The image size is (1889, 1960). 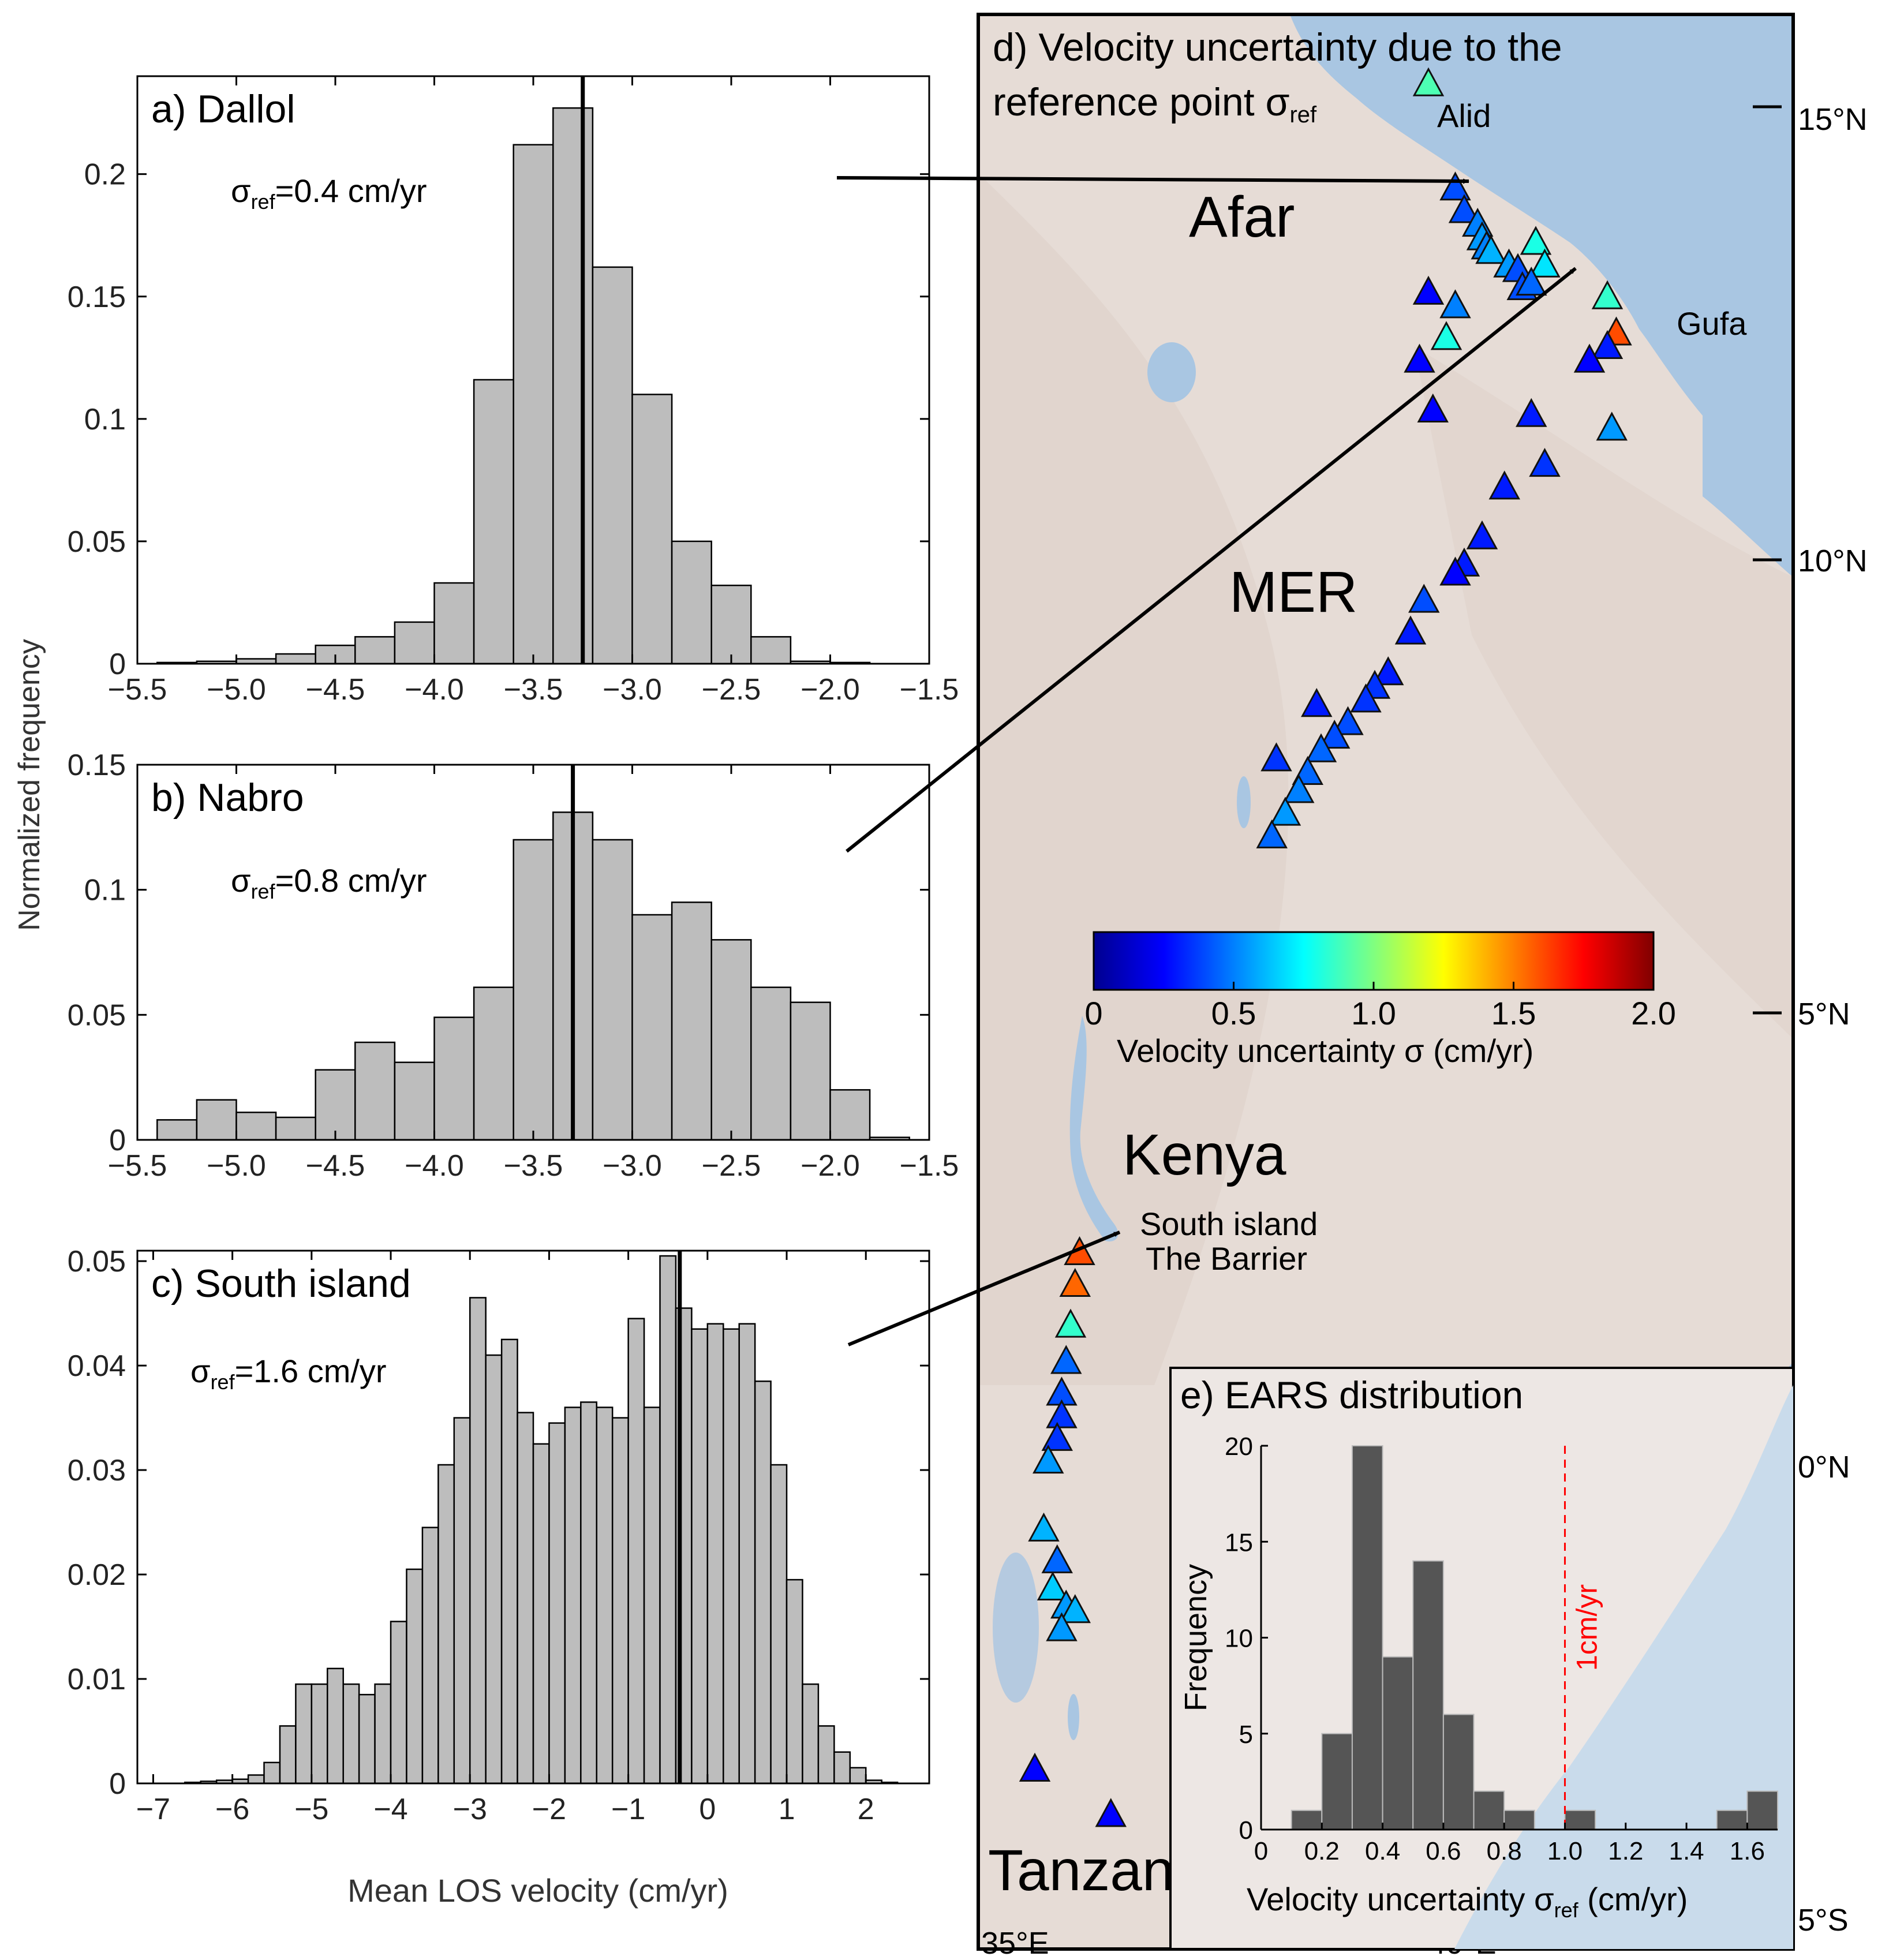 I want to click on lake-victoria-edge, so click(x=1016, y=1628).